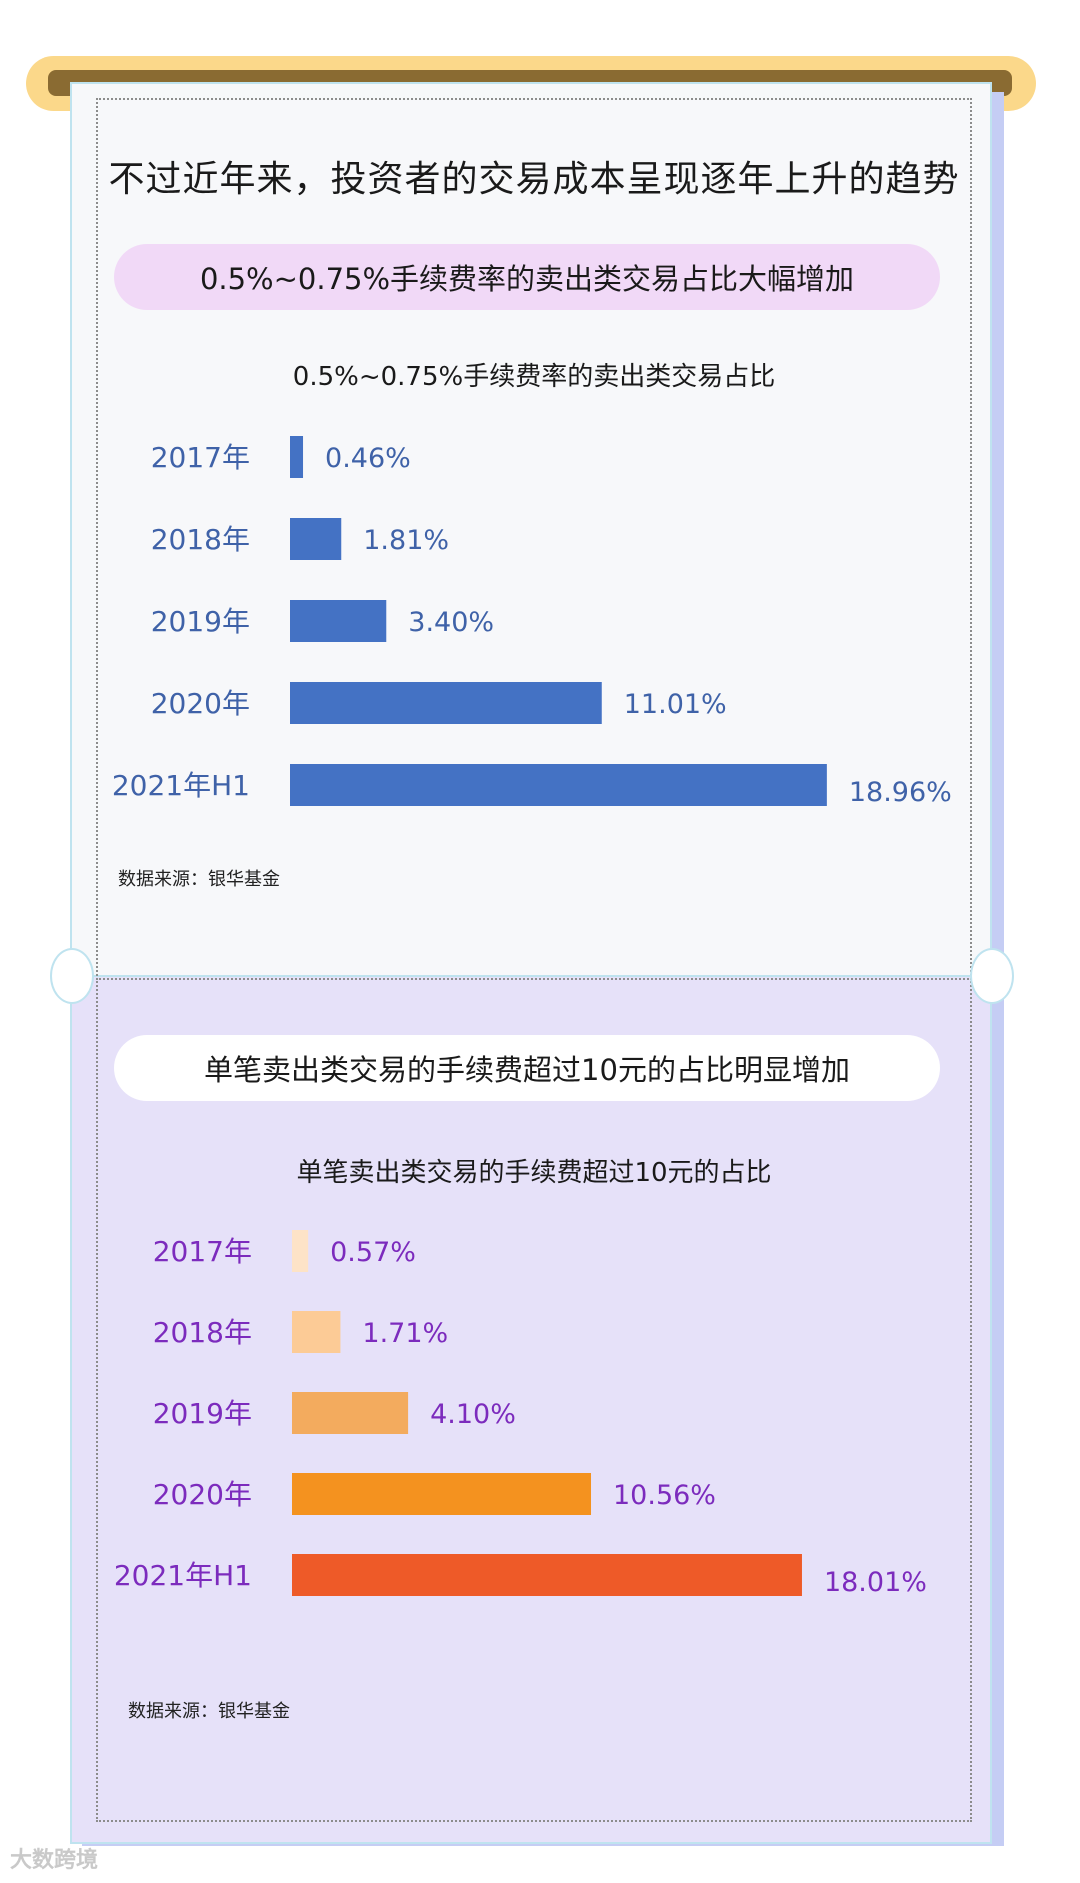 This screenshot has width=1080, height=1883. What do you see at coordinates (54, 1860) in the screenshot?
I see `watermark: 大数跨境` at bounding box center [54, 1860].